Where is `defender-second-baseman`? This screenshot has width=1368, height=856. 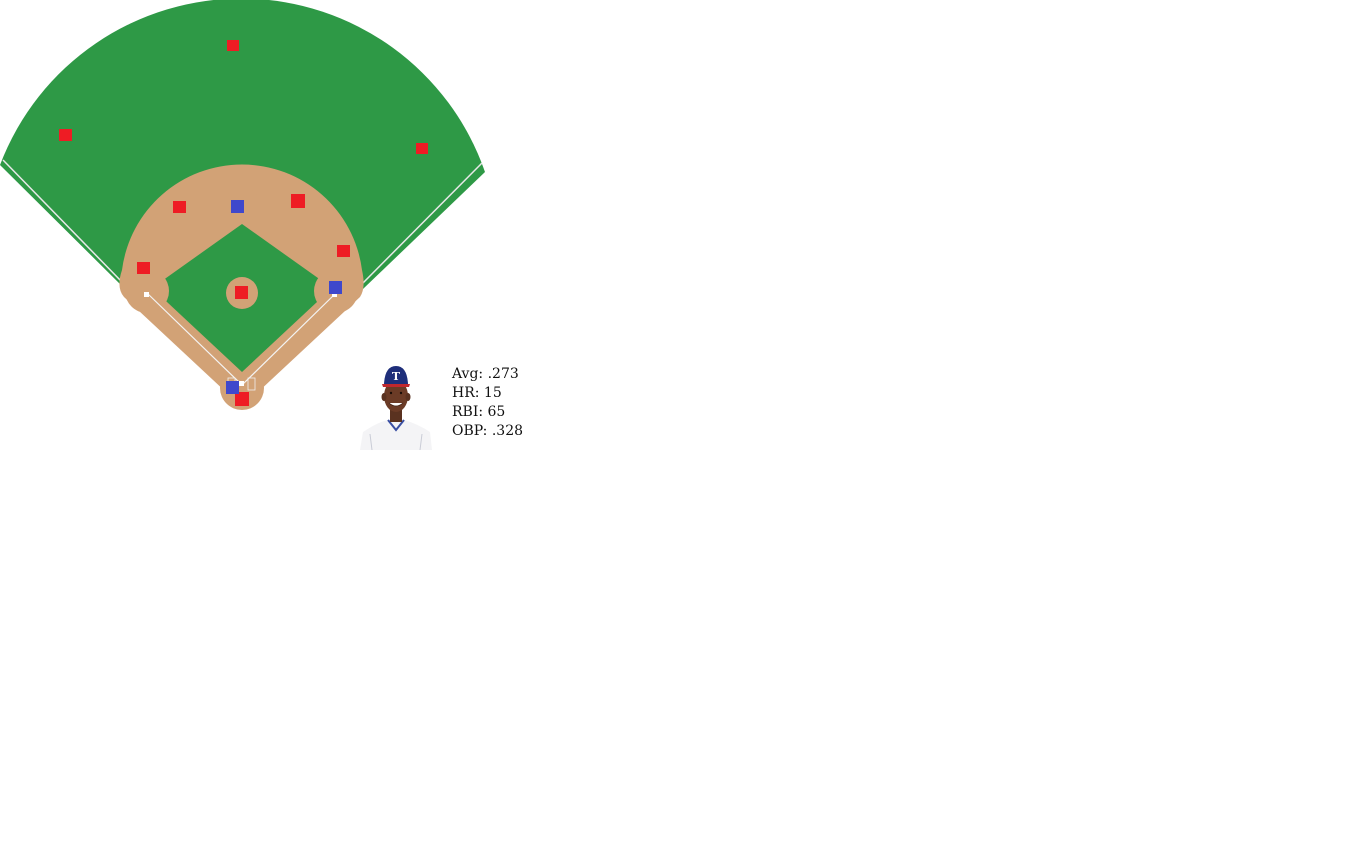
defender-second-baseman is located at coordinates (298, 201).